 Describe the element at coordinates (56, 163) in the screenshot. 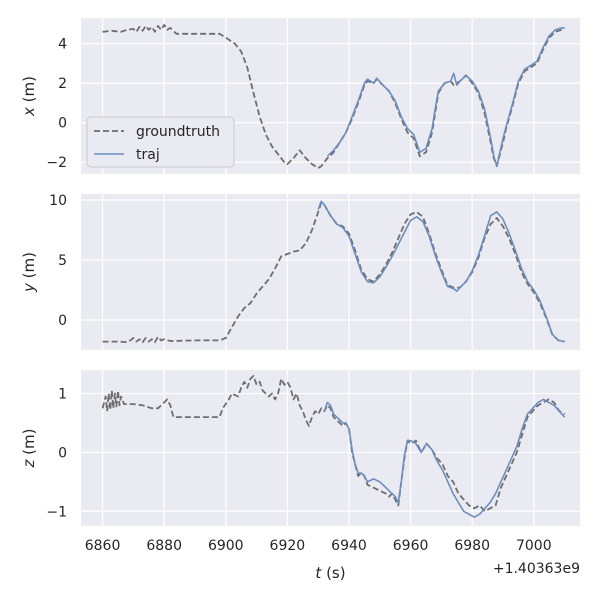

I see `y-tick-label: −2` at that location.